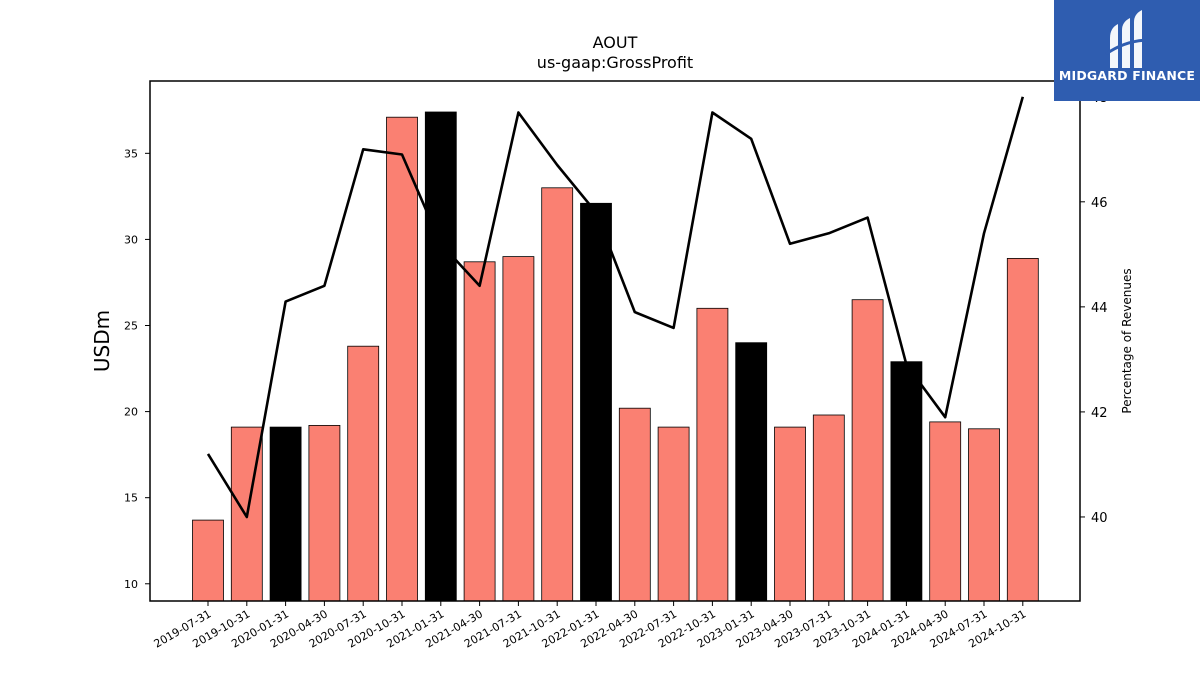  Describe the element at coordinates (1099, 308) in the screenshot. I see `right-tick-label: 44` at that location.